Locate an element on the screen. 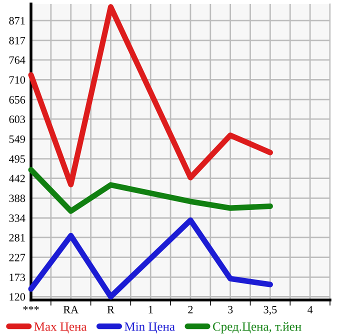 The width and height of the screenshot is (345, 335). y-tick-label: 603 is located at coordinates (17, 120).